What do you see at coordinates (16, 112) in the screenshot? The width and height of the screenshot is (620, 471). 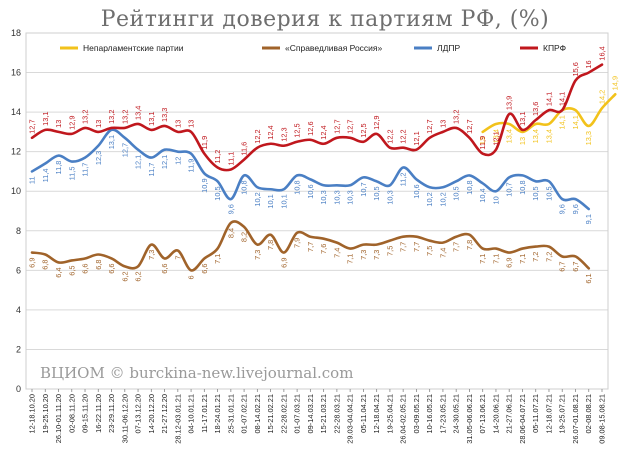 I see `y-tick-label: 14` at bounding box center [16, 112].